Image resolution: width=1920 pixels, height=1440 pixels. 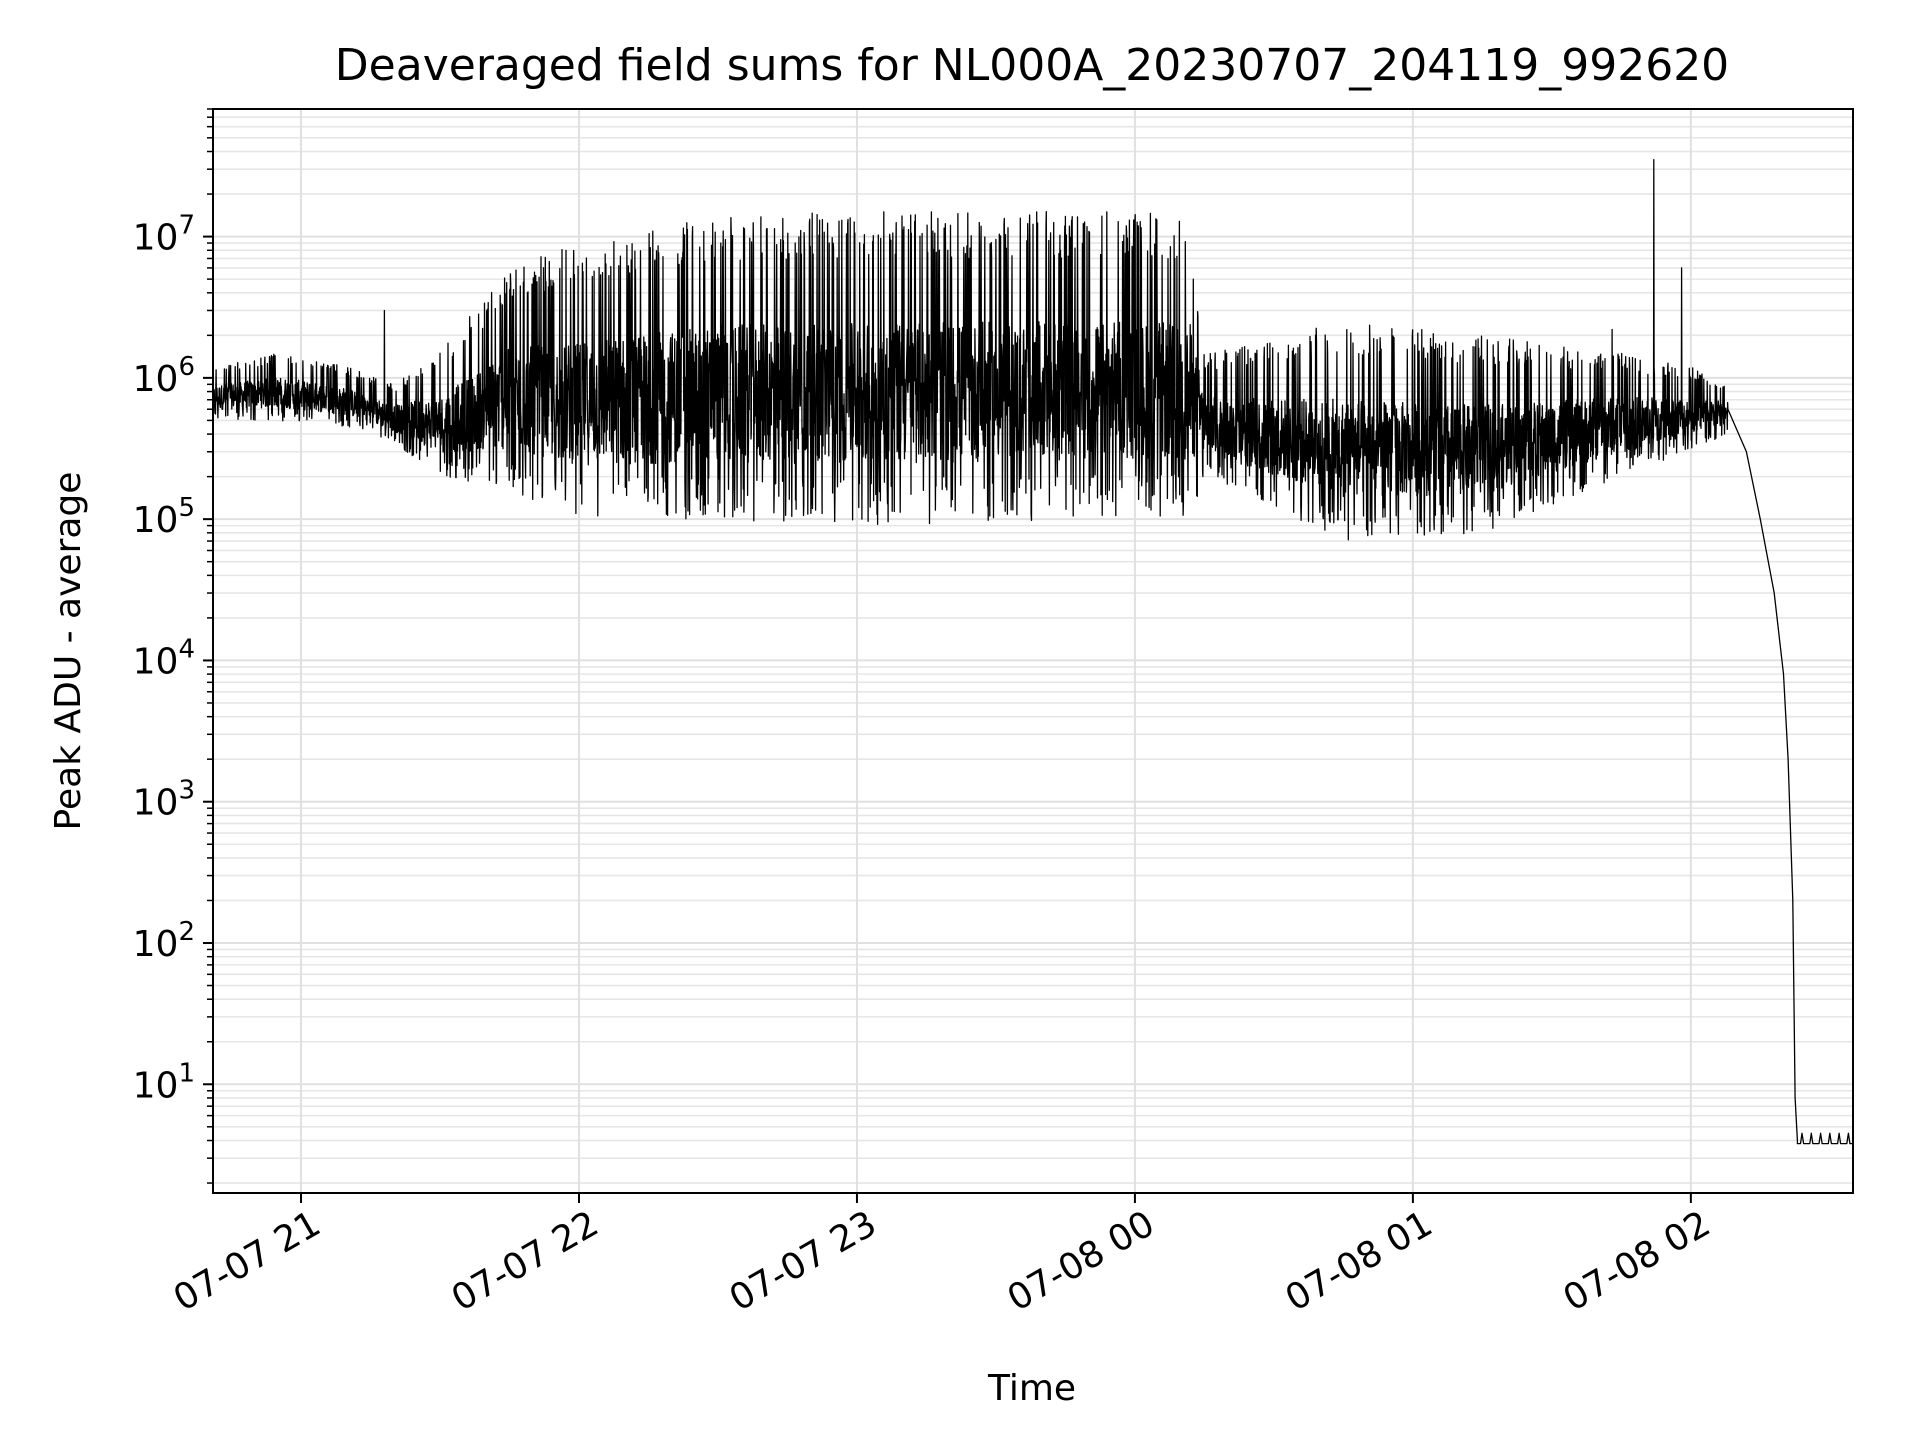 What do you see at coordinates (164, 235) in the screenshot?
I see `y-tick-label: 10⁷` at bounding box center [164, 235].